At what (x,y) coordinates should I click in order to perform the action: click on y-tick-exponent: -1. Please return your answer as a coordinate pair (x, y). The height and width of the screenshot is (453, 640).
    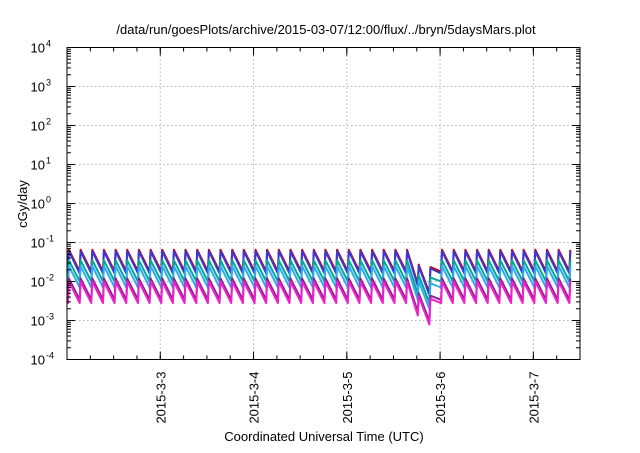
    Looking at the image, I should click on (50, 239).